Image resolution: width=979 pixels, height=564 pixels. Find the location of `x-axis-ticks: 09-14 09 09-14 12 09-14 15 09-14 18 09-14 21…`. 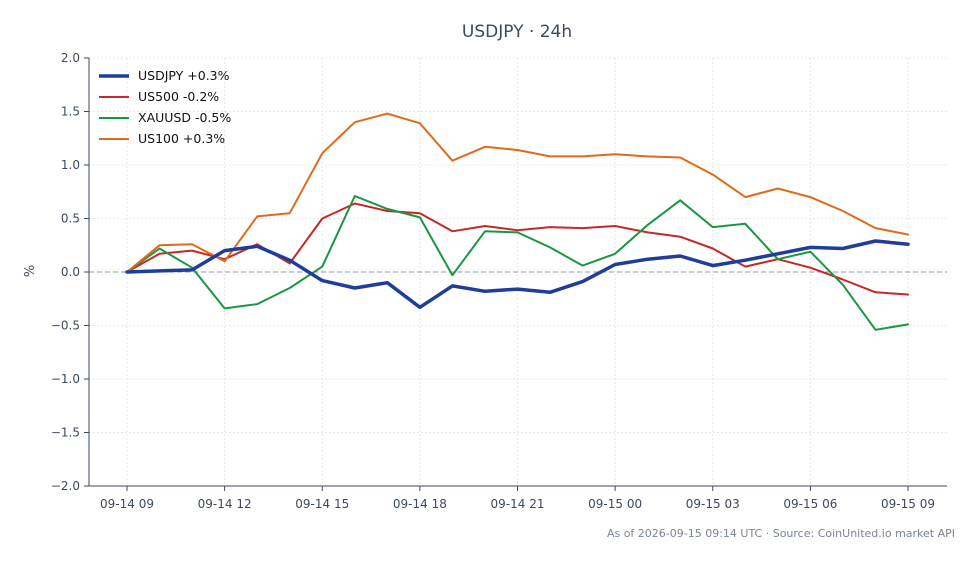

x-axis-ticks: 09-14 09 09-14 12 09-14 15 09-14 18 09-14 21… is located at coordinates (517, 498).